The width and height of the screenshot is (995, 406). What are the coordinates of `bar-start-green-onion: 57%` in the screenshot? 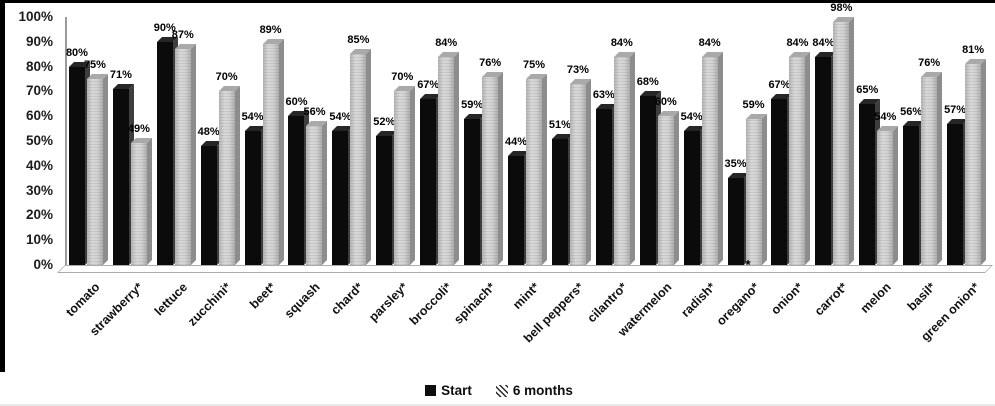 It's located at (956, 184).